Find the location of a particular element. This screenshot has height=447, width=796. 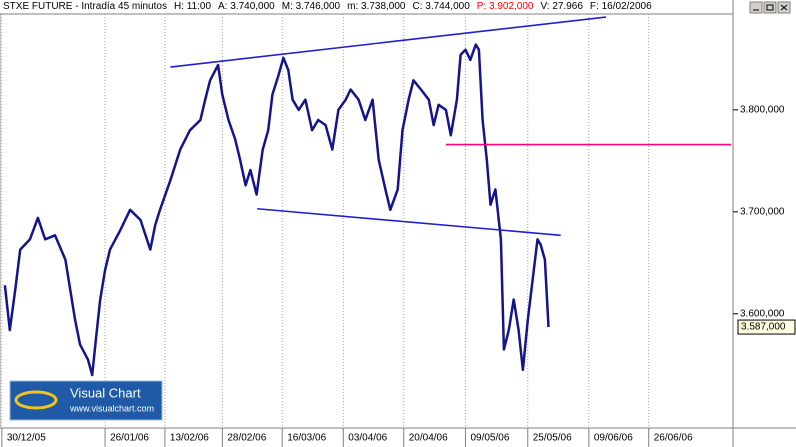

header-item: M: 3.746,000 is located at coordinates (311, 6).